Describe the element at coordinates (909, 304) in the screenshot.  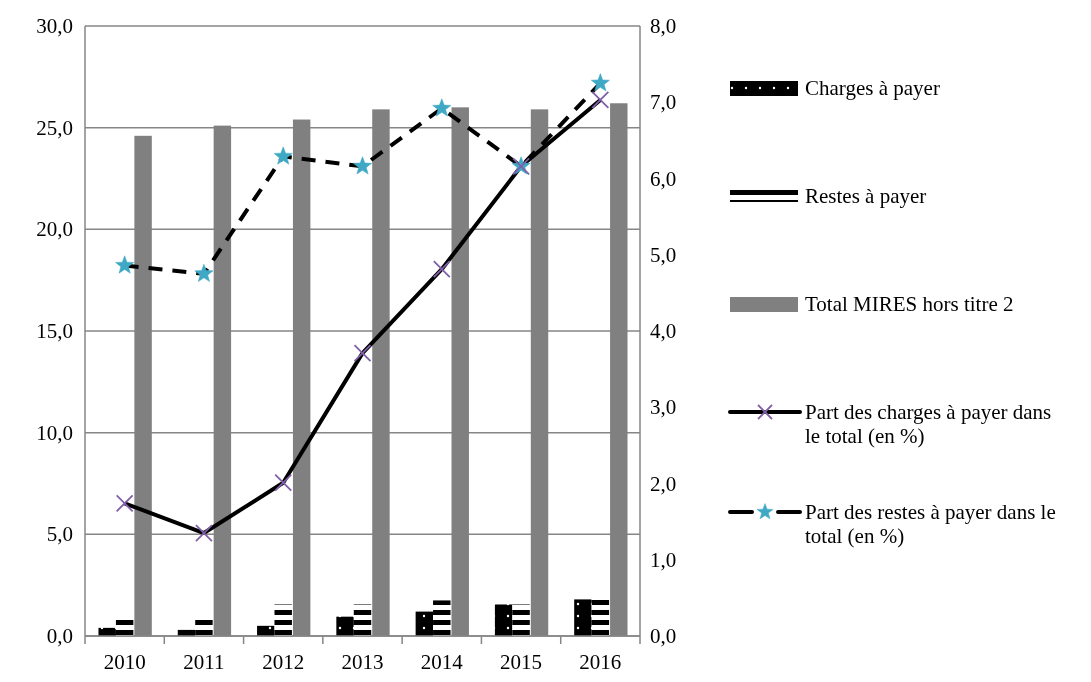
I see `legend-label: Total MIRES hors titre 2` at that location.